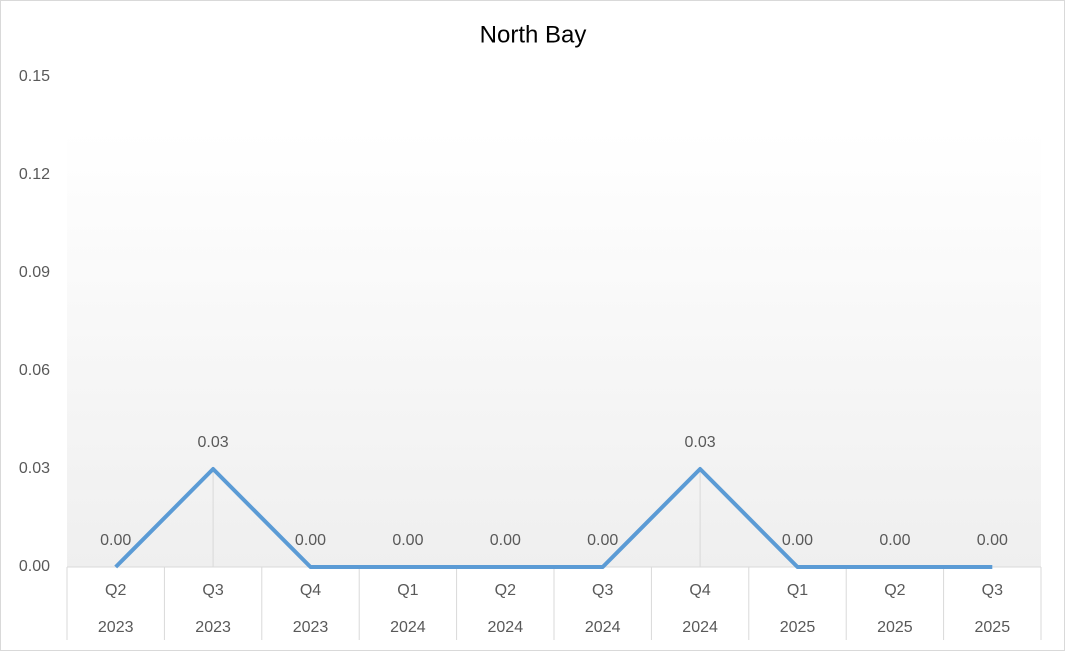  What do you see at coordinates (34, 272) in the screenshot?
I see `y-tick-label: 0.09` at bounding box center [34, 272].